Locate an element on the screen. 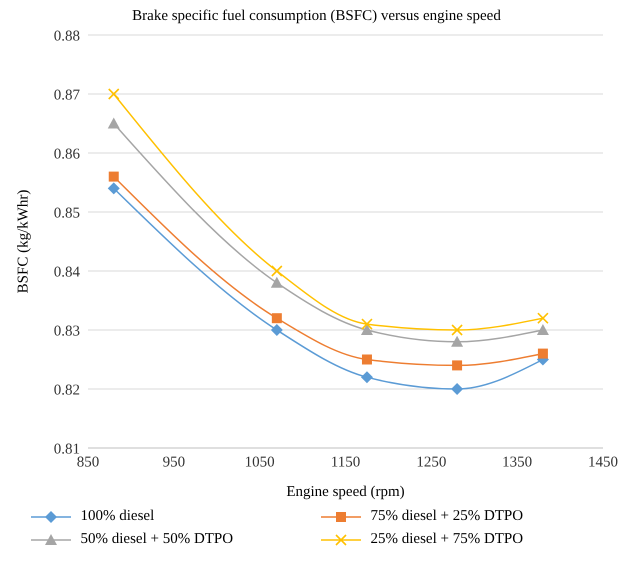 The image size is (633, 570). x-tick-label: 850 is located at coordinates (88, 462).